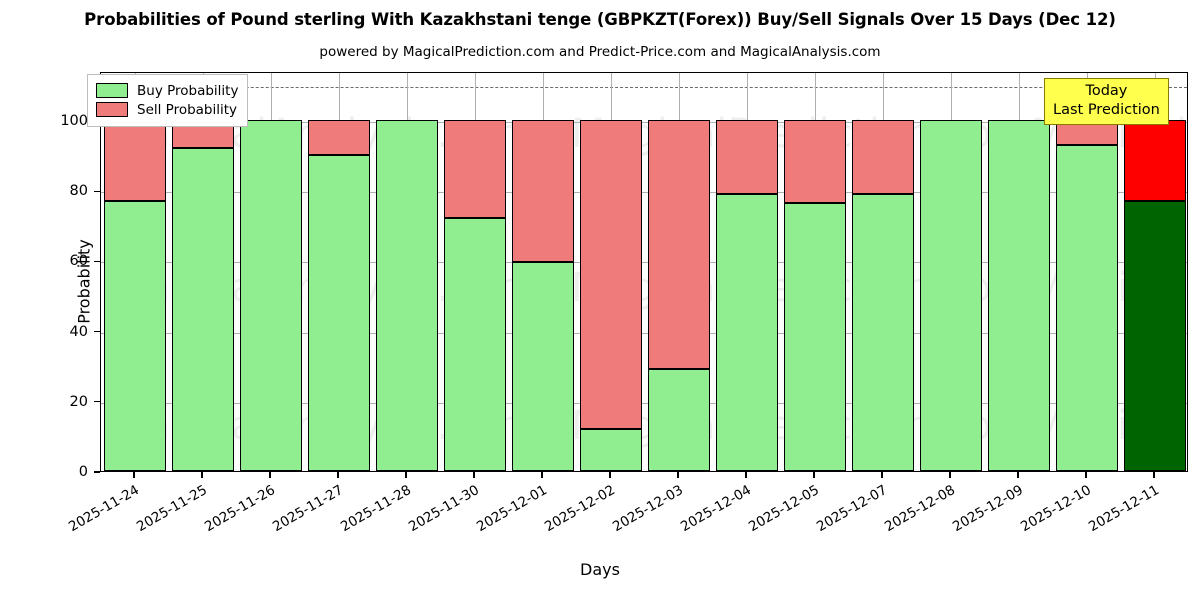 The height and width of the screenshot is (600, 1200). What do you see at coordinates (112, 90) in the screenshot?
I see `legend-swatch-buy-icon` at bounding box center [112, 90].